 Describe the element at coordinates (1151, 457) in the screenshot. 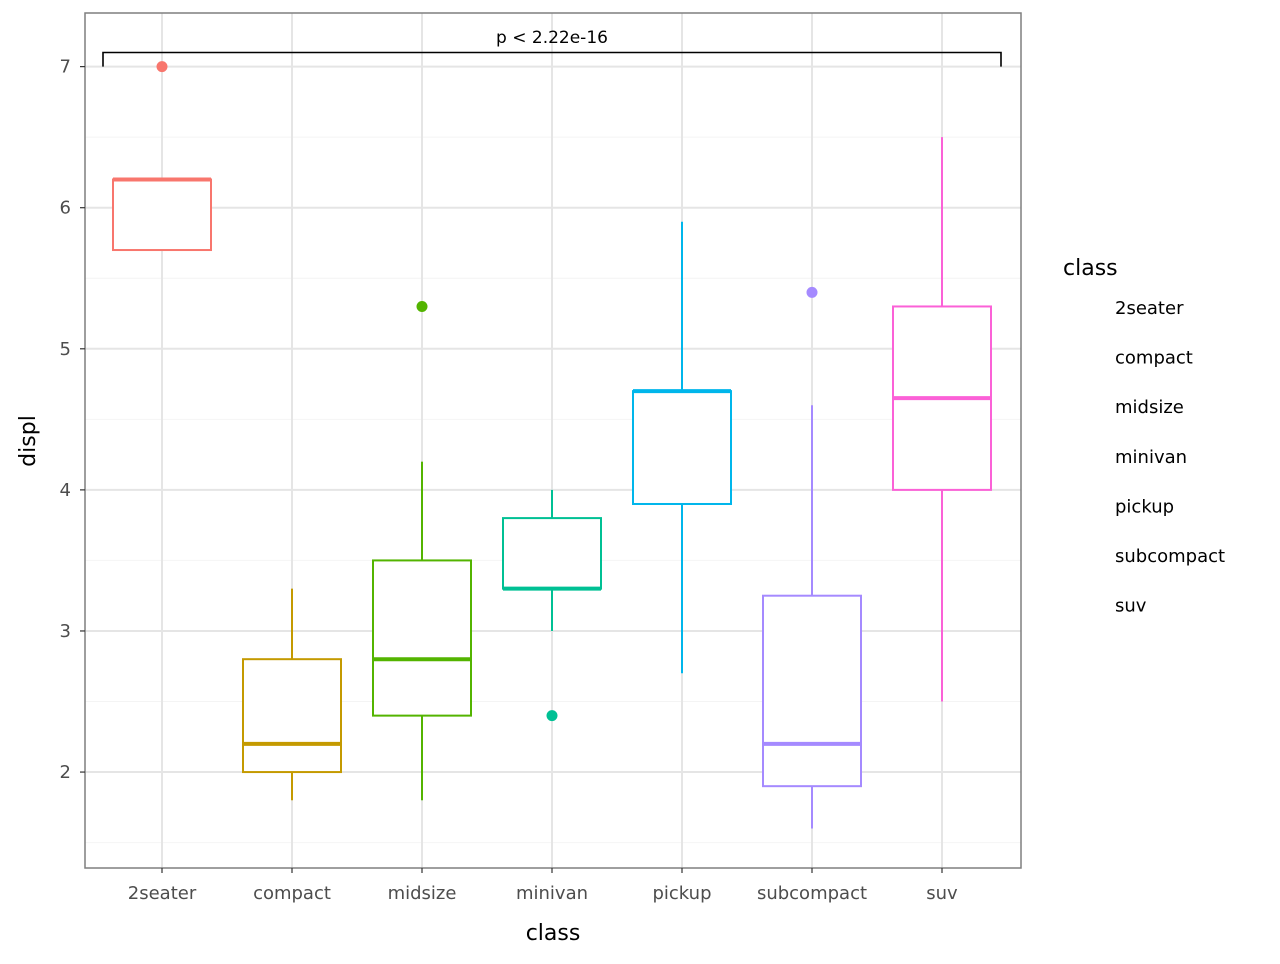

I see `legend-entry-minivan: minivan` at that location.